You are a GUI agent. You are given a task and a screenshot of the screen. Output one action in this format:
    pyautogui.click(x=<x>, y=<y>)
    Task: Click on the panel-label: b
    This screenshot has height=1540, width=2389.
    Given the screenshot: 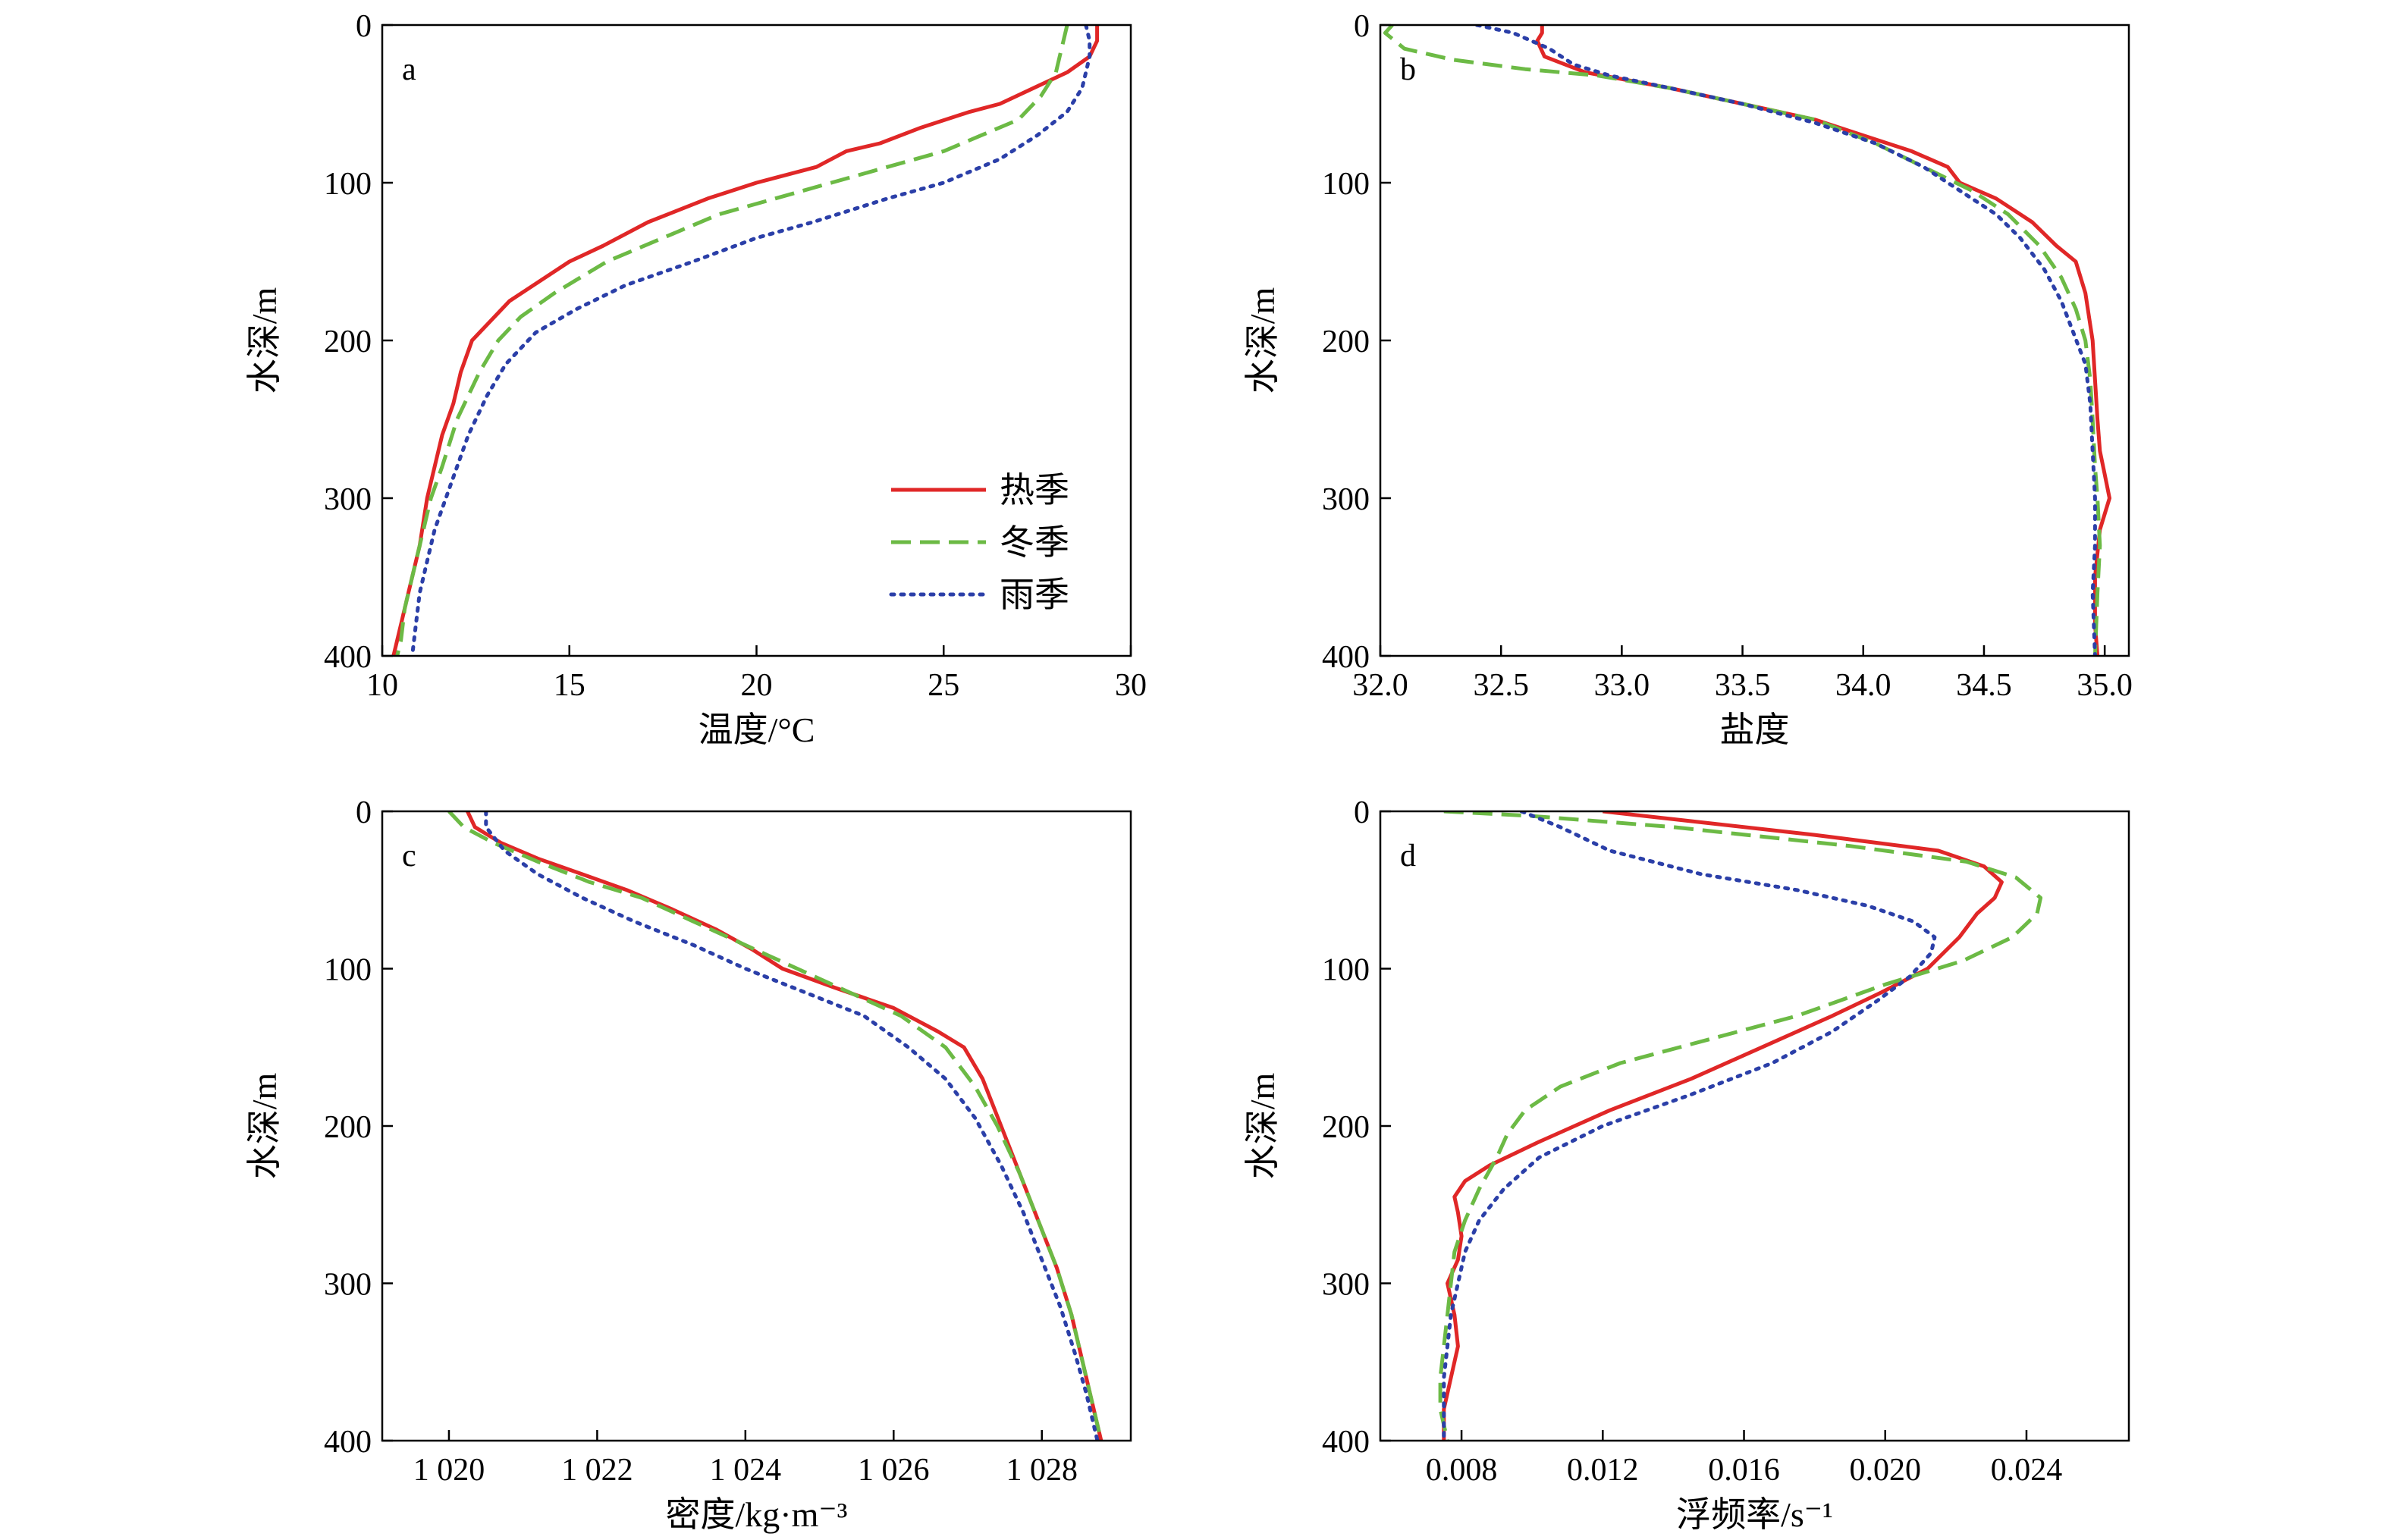 What is the action you would take?
    pyautogui.click(x=1408, y=70)
    